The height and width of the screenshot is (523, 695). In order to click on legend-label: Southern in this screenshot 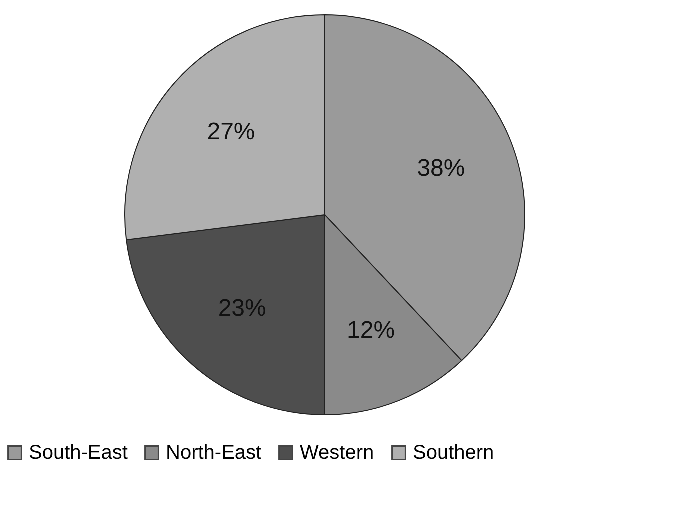, I will do `click(453, 453)`.